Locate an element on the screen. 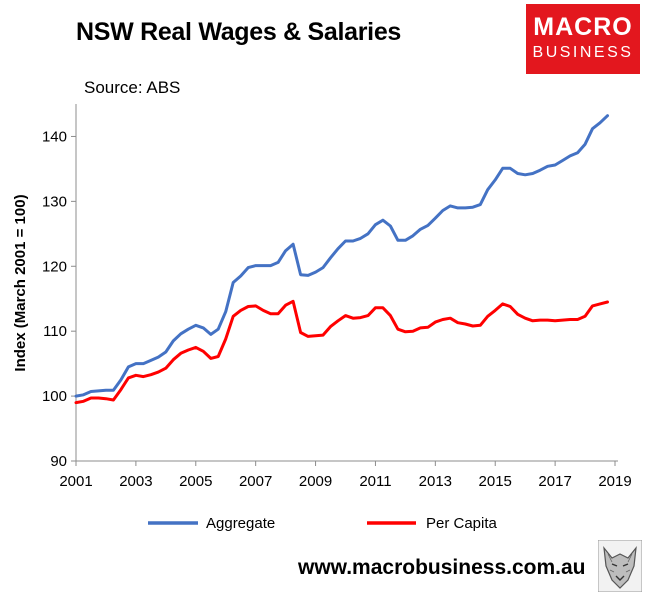 The width and height of the screenshot is (652, 599). chart-legend: Aggregate Per Capita is located at coordinates (323, 523).